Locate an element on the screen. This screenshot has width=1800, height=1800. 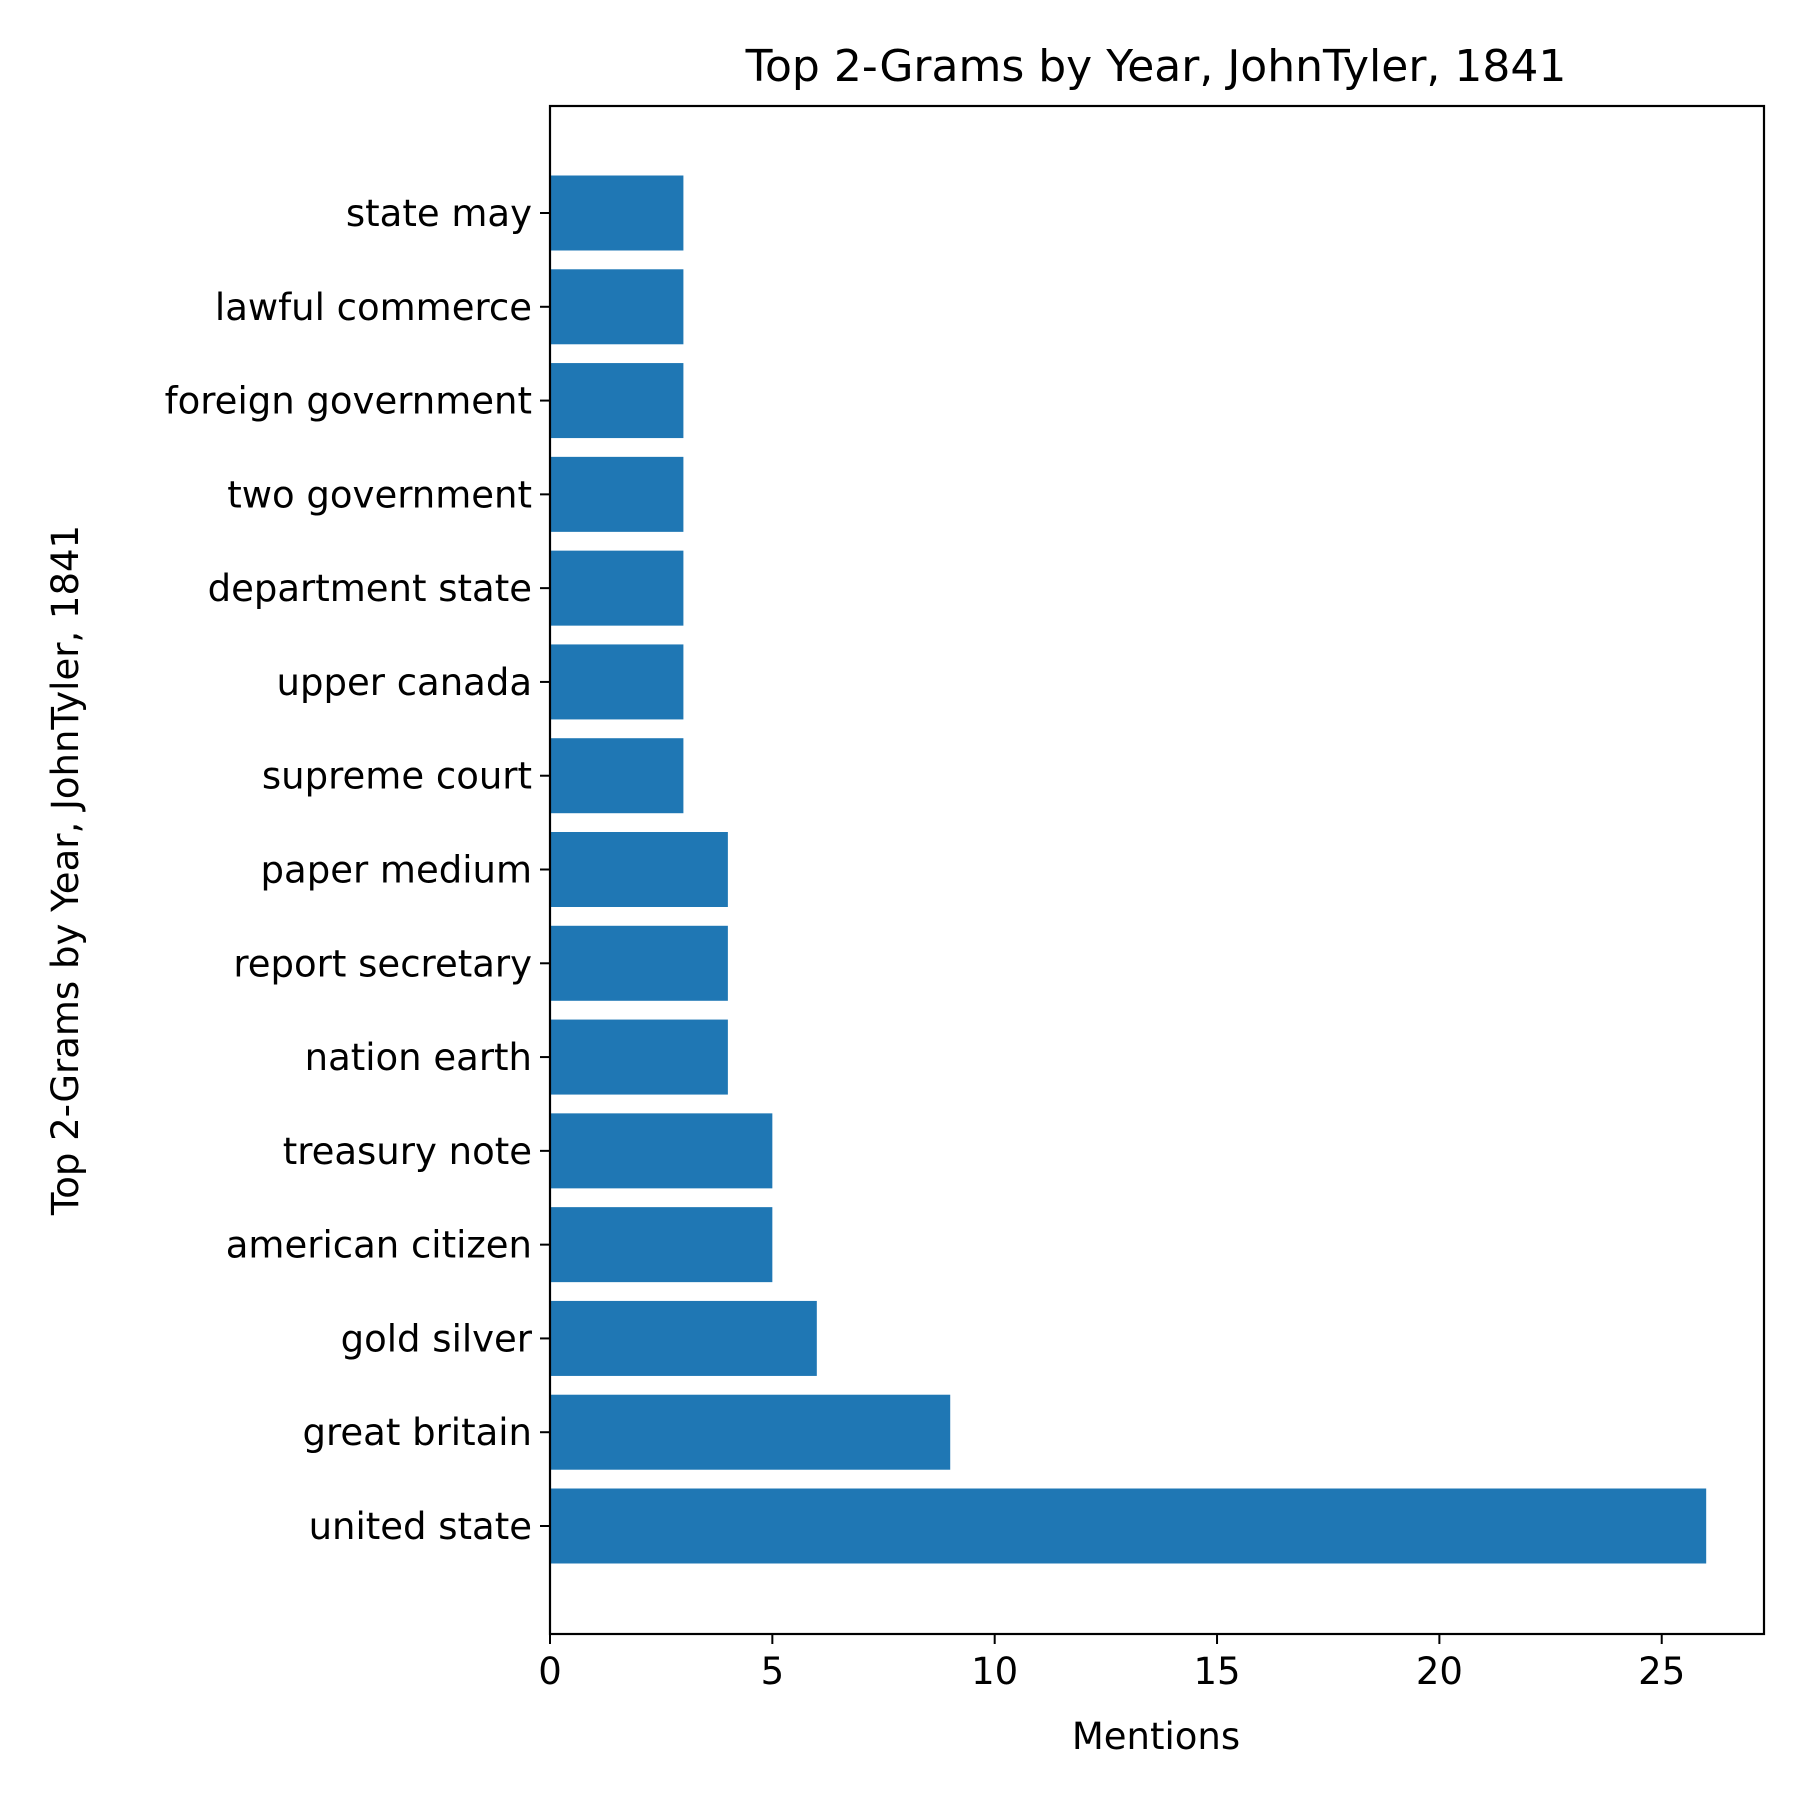
y-axis-label: Top 2-Grams by Year, JohnTyler, 1841 is located at coordinates (65, 870).